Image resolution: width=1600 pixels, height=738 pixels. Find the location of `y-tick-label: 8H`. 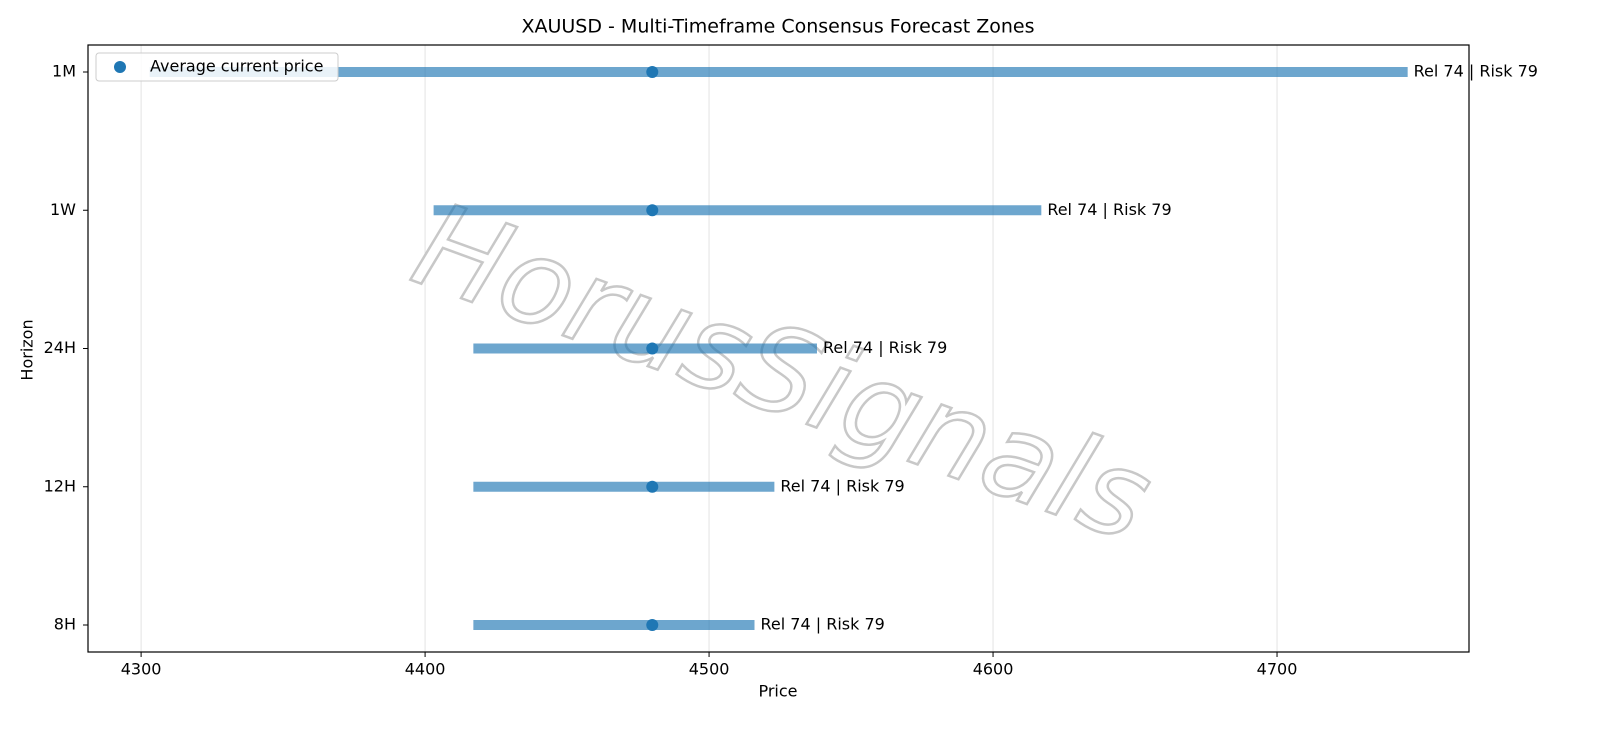

y-tick-label: 8H is located at coordinates (65, 624).